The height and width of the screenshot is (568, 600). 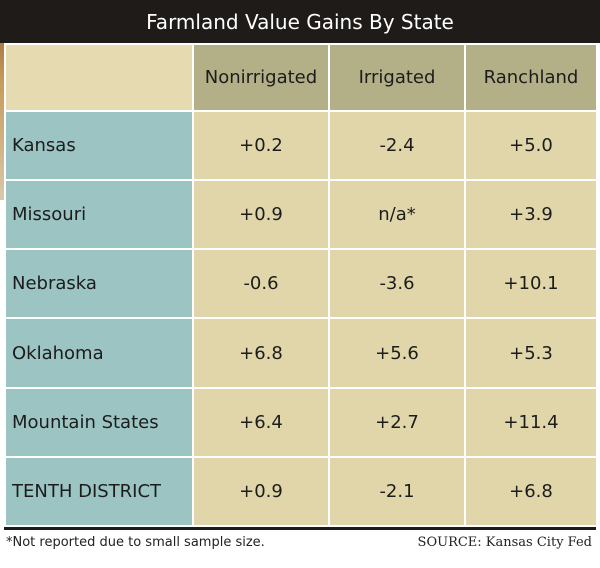 I want to click on table-row: Mountain States +6.4 +2.7 +11.4, so click(x=301, y=422).